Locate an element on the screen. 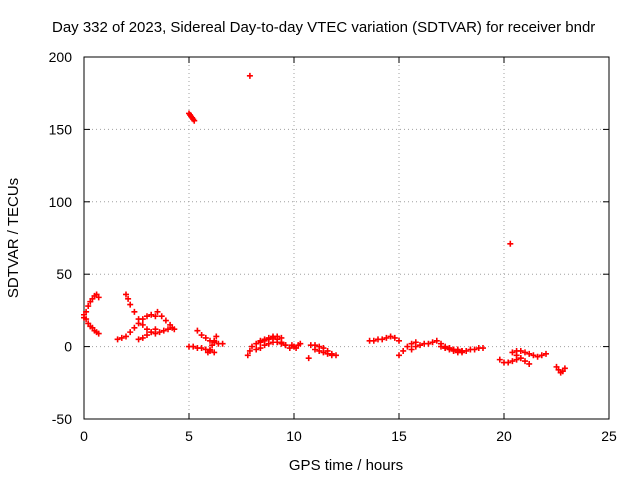 This screenshot has height=480, width=640. x-tick-labels: 0 5 10 15 20 25 is located at coordinates (348, 436).